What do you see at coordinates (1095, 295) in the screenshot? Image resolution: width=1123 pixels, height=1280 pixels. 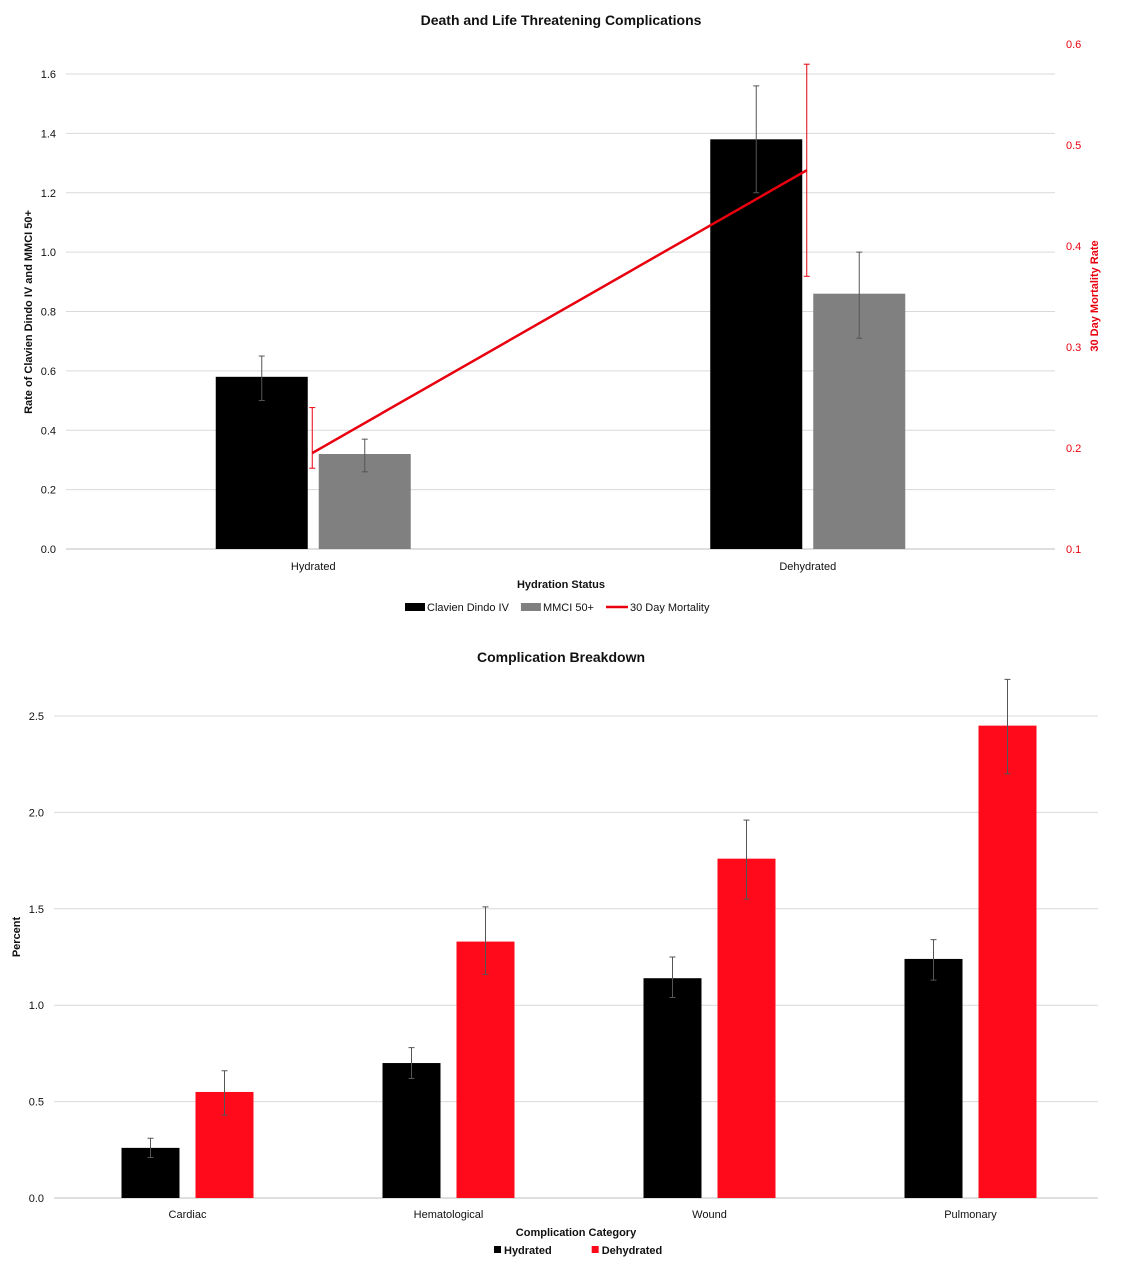 I see `secondary-y-axis-title: 30 Day Mortality Rate` at bounding box center [1095, 295].